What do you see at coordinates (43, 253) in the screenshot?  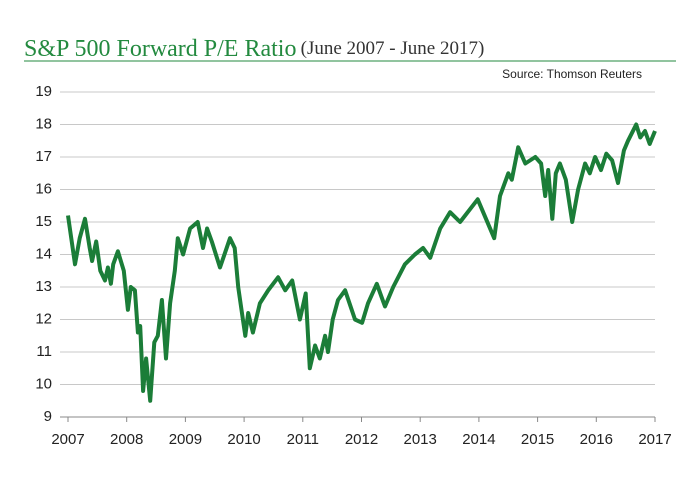 I see `y-tick-label: 14` at bounding box center [43, 253].